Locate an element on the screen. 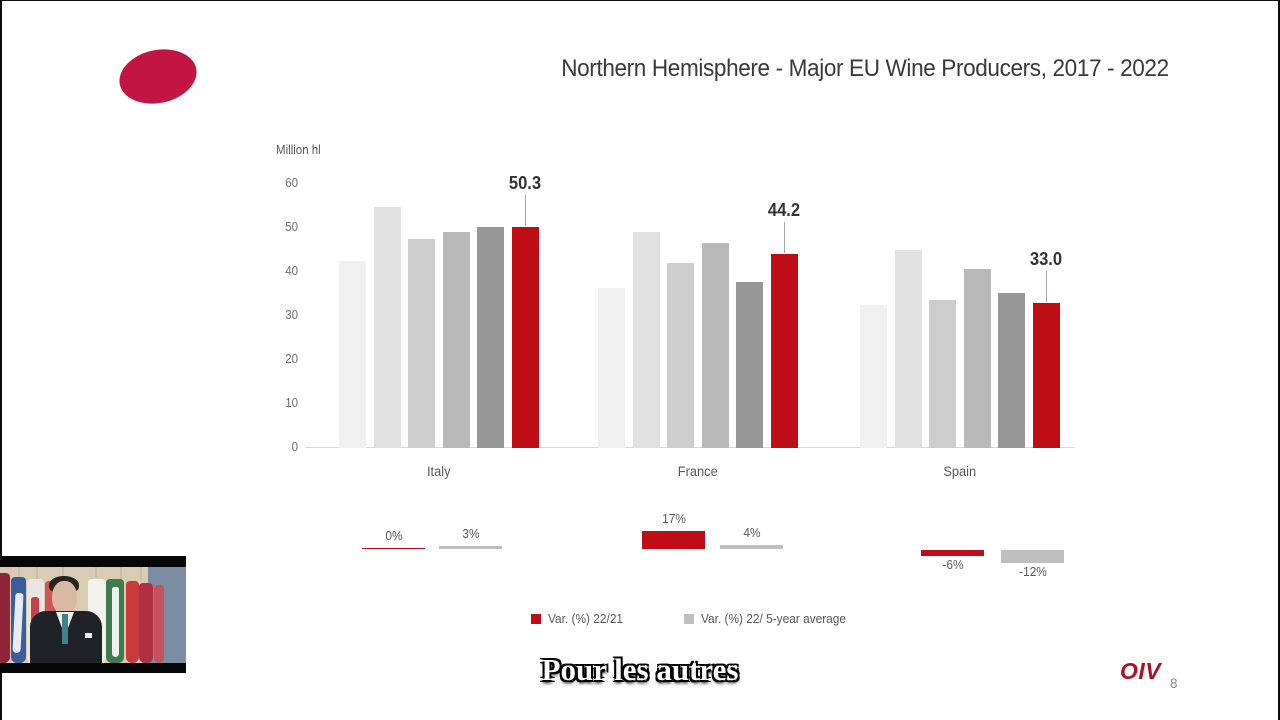 The image size is (1280, 720). y-tick-0: 0 is located at coordinates (294, 446).